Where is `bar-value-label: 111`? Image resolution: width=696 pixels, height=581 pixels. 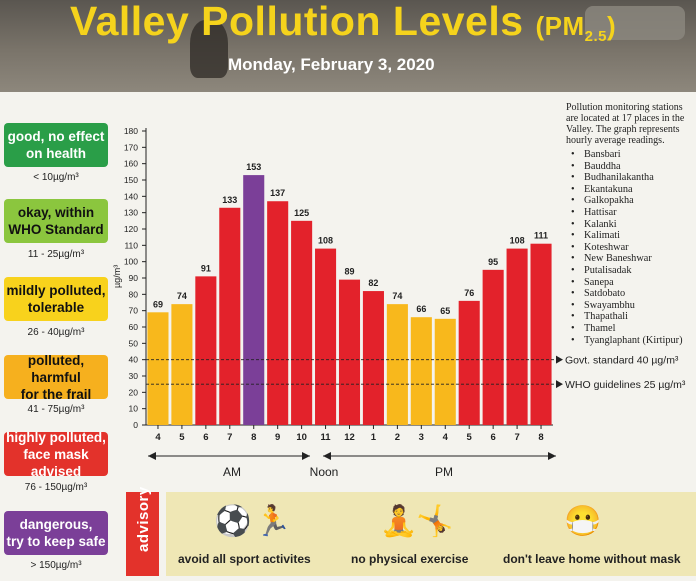
bar-value-label: 111 is located at coordinates (541, 236).